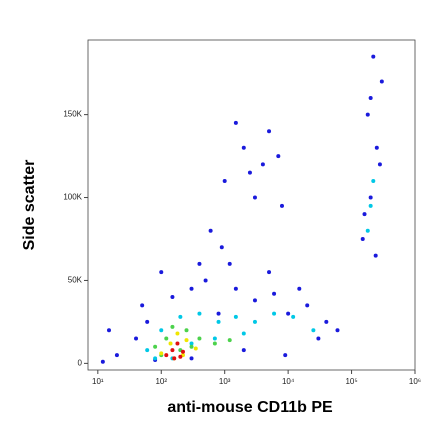  What do you see at coordinates (75, 280) in the screenshot?
I see `y-tick-label: 50K` at bounding box center [75, 280].